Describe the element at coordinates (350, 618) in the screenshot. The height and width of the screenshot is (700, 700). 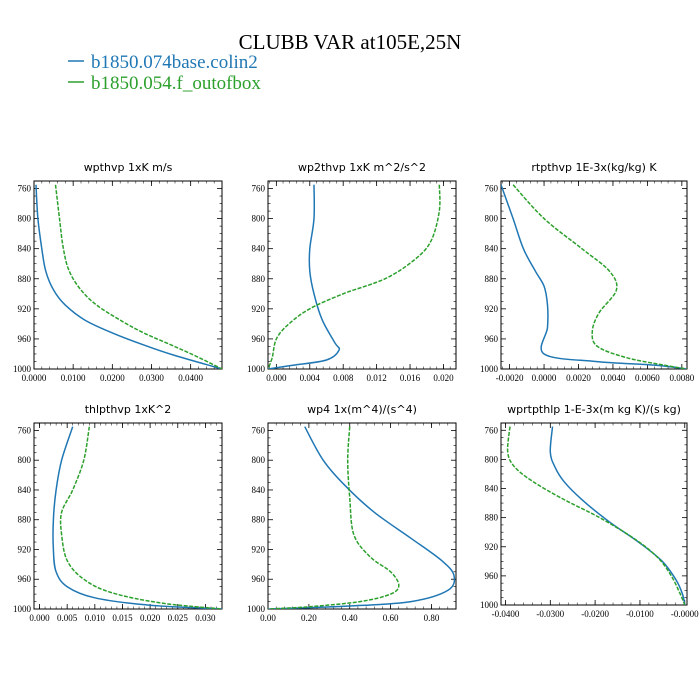
I see `x-tick-label: 0.40` at that location.